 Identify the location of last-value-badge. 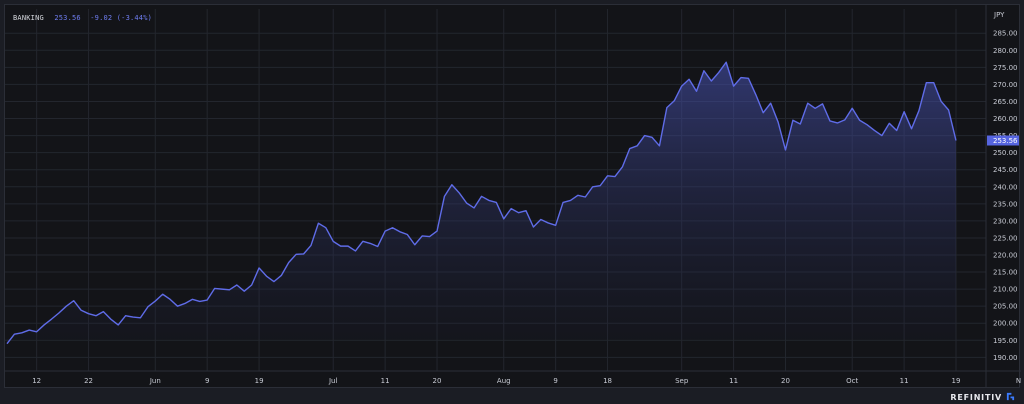
(1003, 140).